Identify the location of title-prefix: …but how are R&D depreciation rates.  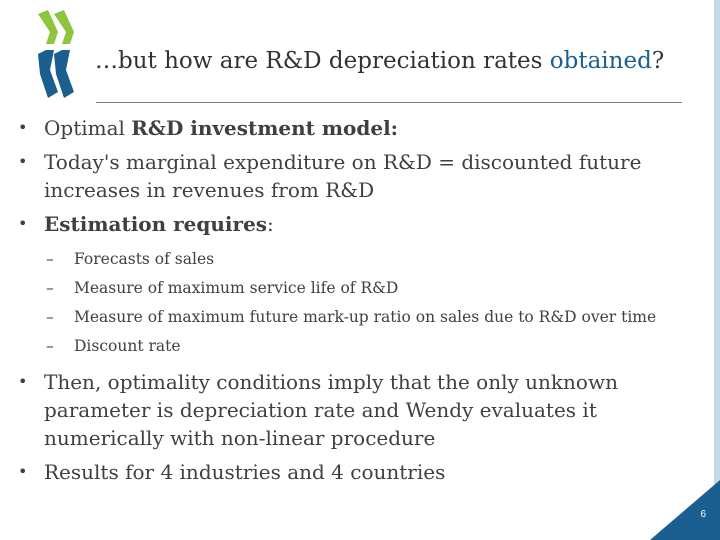
(322, 61).